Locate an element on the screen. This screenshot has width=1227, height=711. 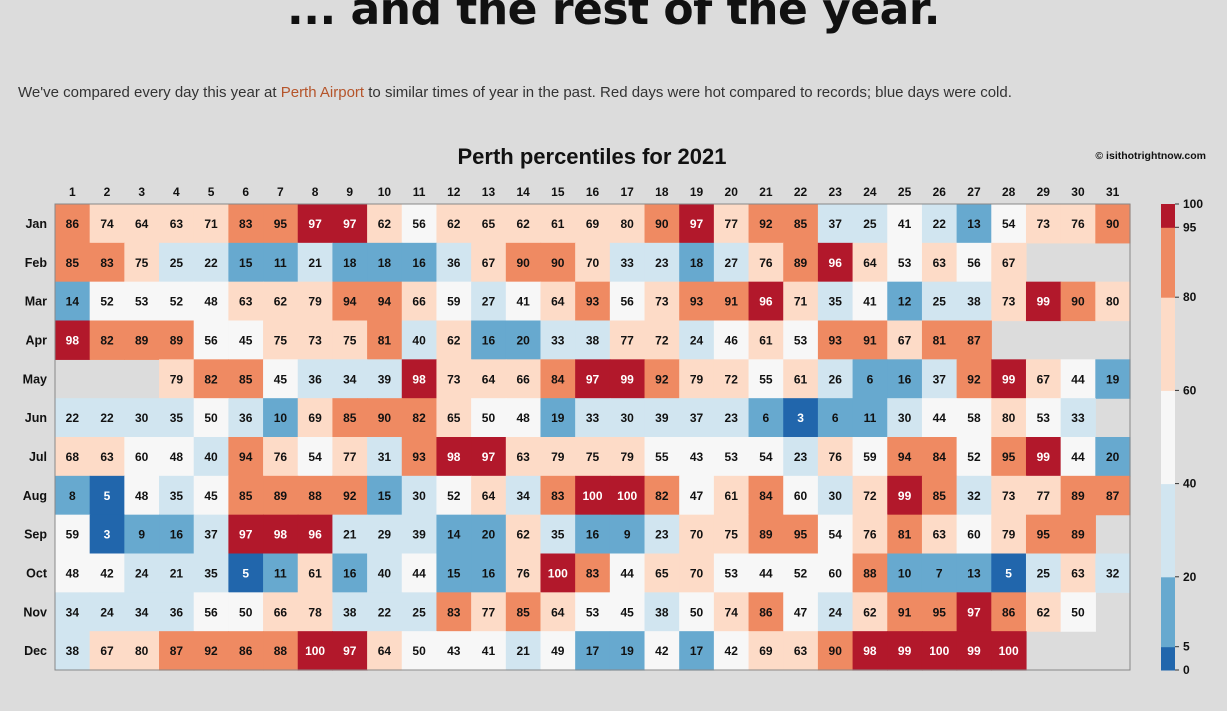
chart-credit: © isithotrightnow.com is located at coordinates (1150, 156).